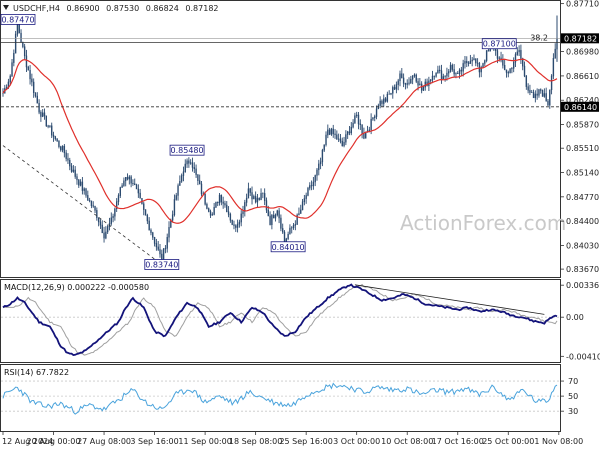 Image resolution: width=600 pixels, height=450 pixels. Describe the element at coordinates (201, 8) in the screenshot. I see `header-close: 0.87182` at that location.